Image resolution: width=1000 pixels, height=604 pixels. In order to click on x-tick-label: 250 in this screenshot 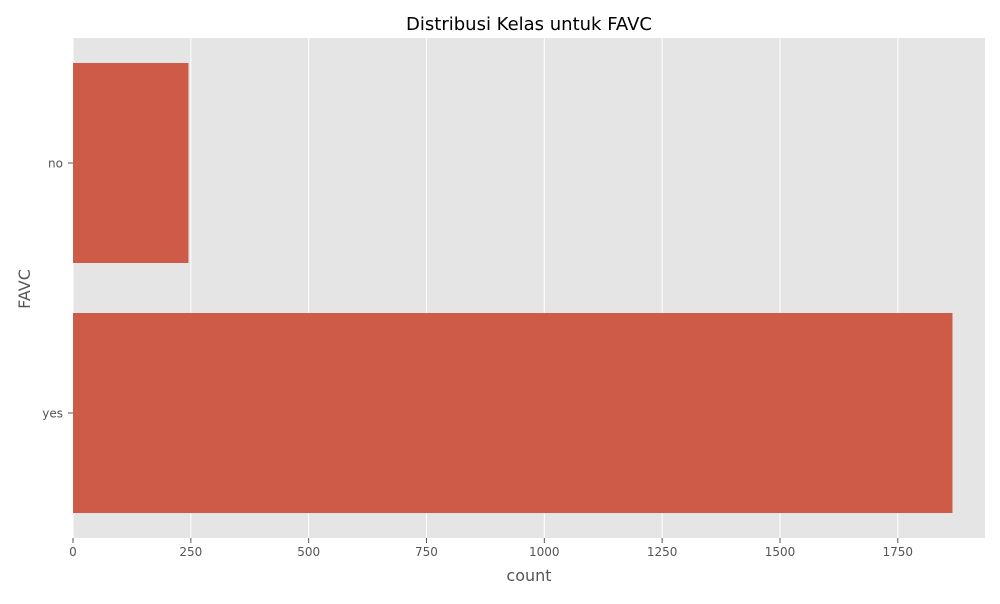, I will do `click(190, 552)`.